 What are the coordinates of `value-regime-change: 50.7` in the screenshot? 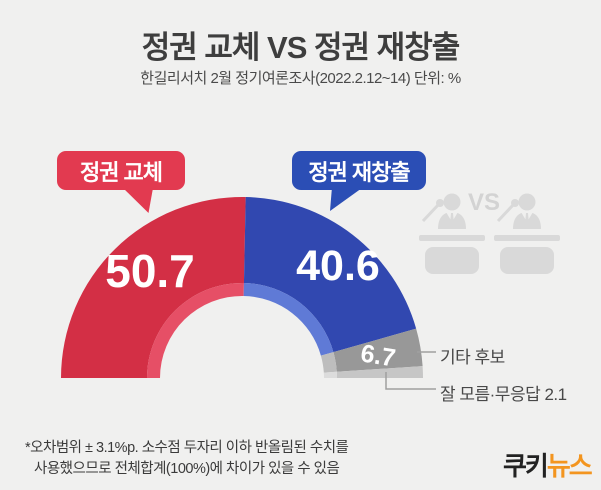 It's located at (150, 271).